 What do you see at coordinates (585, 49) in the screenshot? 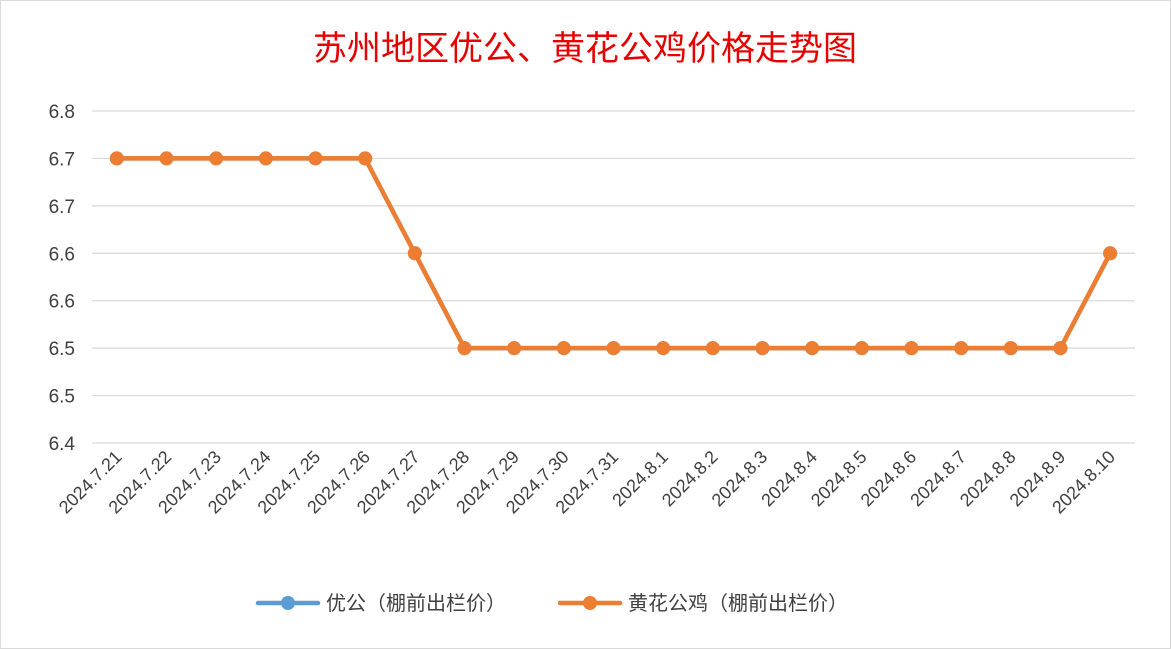
I see `chart-title: 苏州地区优公、黄花公鸡价格走势图` at bounding box center [585, 49].